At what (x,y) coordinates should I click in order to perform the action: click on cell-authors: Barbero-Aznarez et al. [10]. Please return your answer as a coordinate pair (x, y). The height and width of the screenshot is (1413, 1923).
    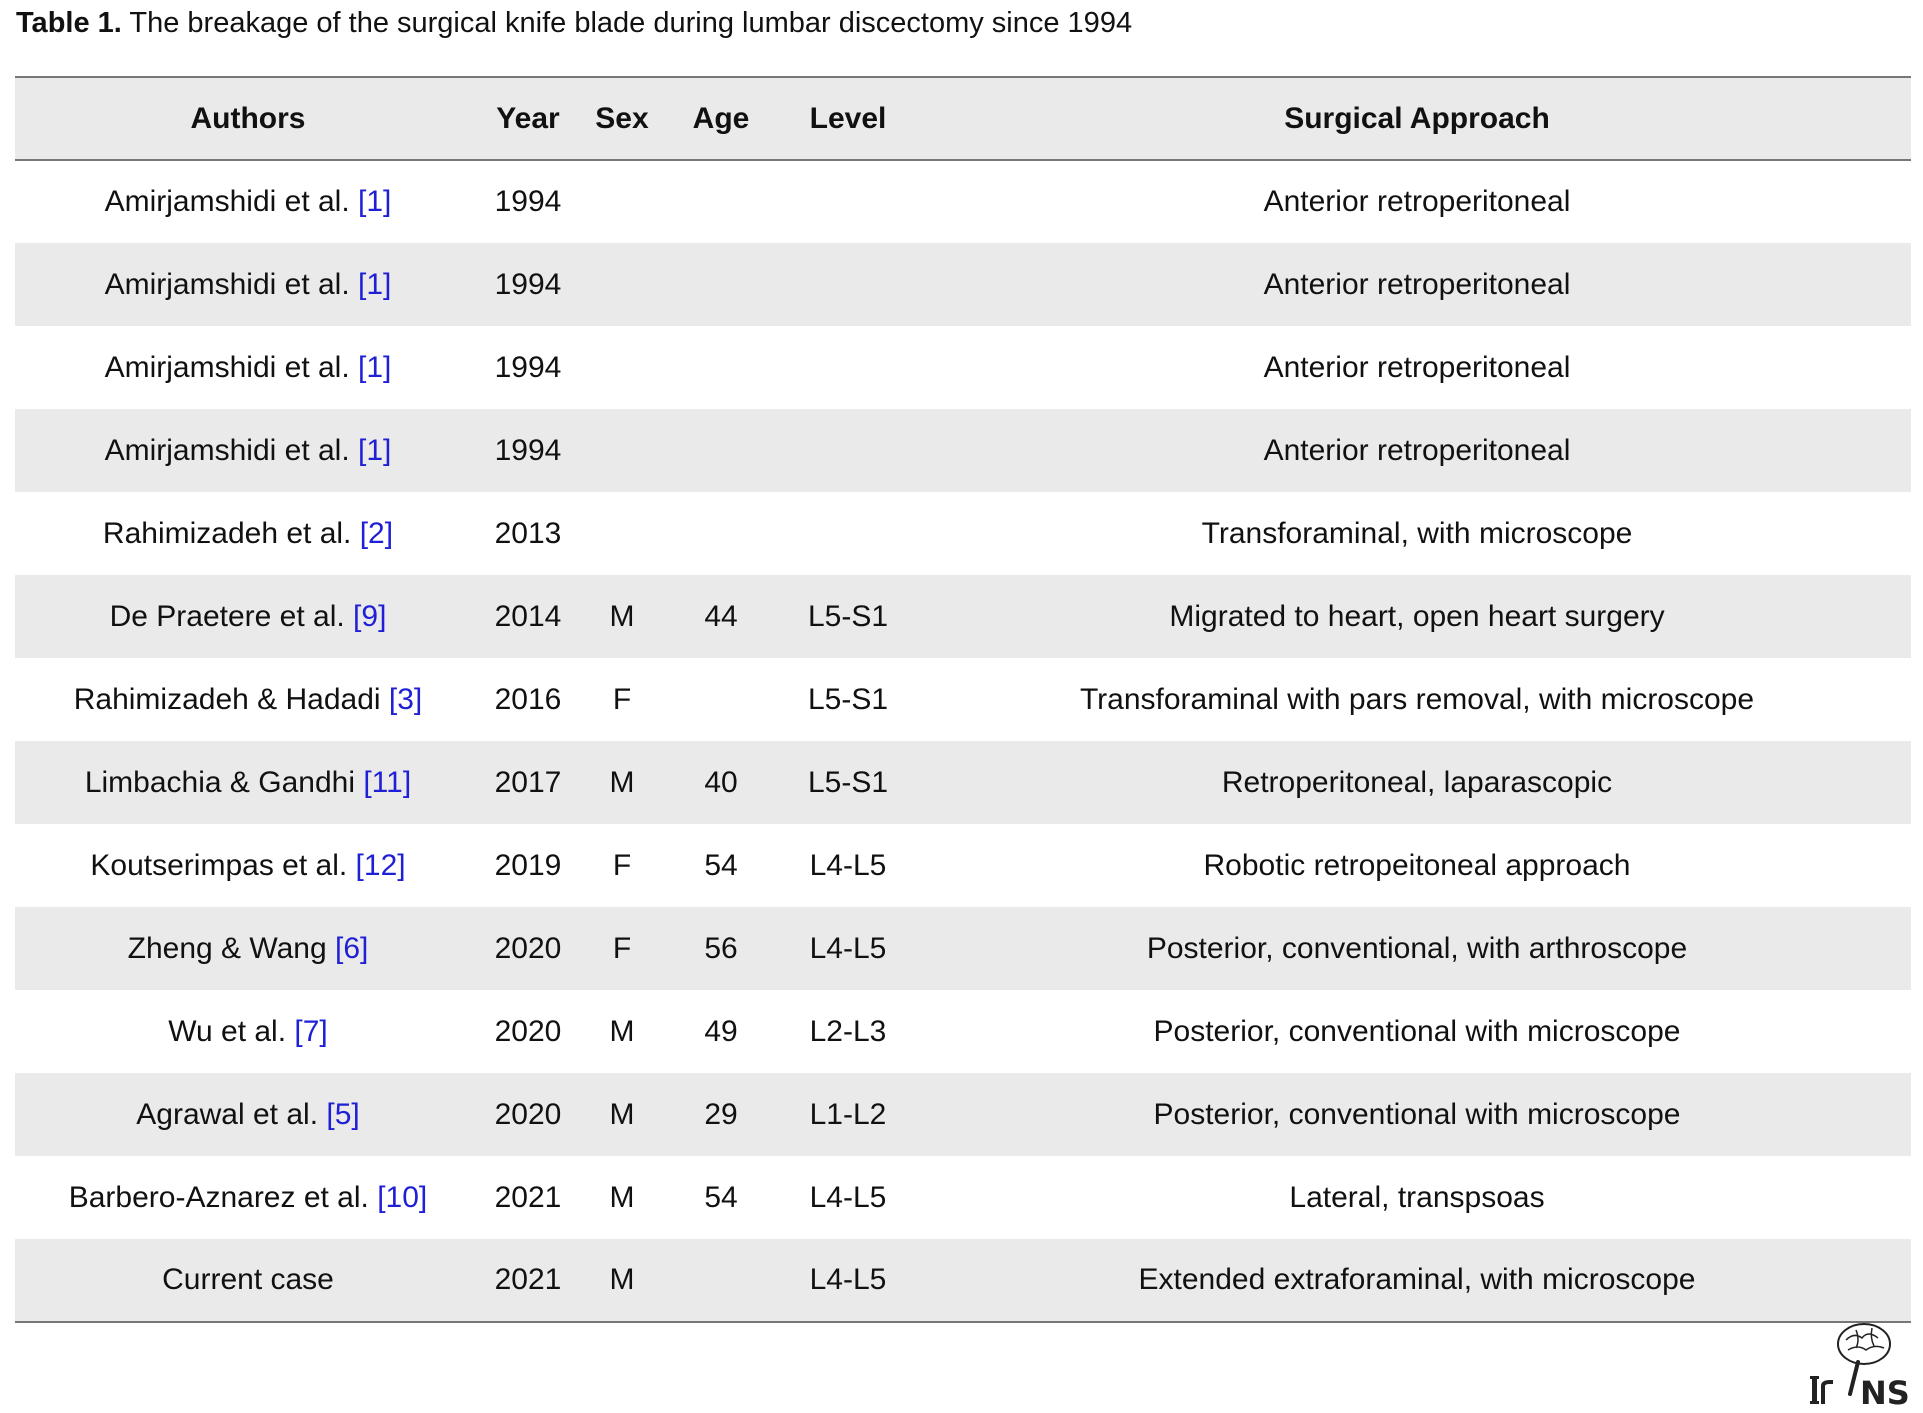
    Looking at the image, I should click on (248, 1197).